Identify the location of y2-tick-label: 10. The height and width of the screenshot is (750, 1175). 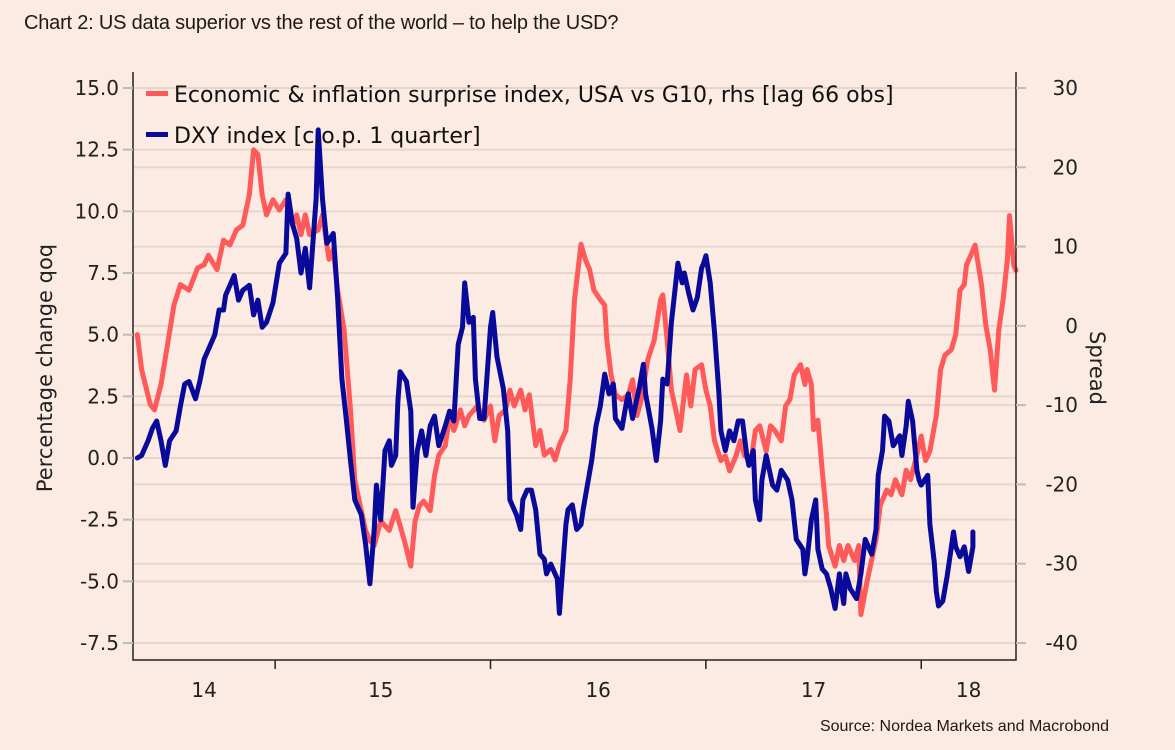
(1065, 247).